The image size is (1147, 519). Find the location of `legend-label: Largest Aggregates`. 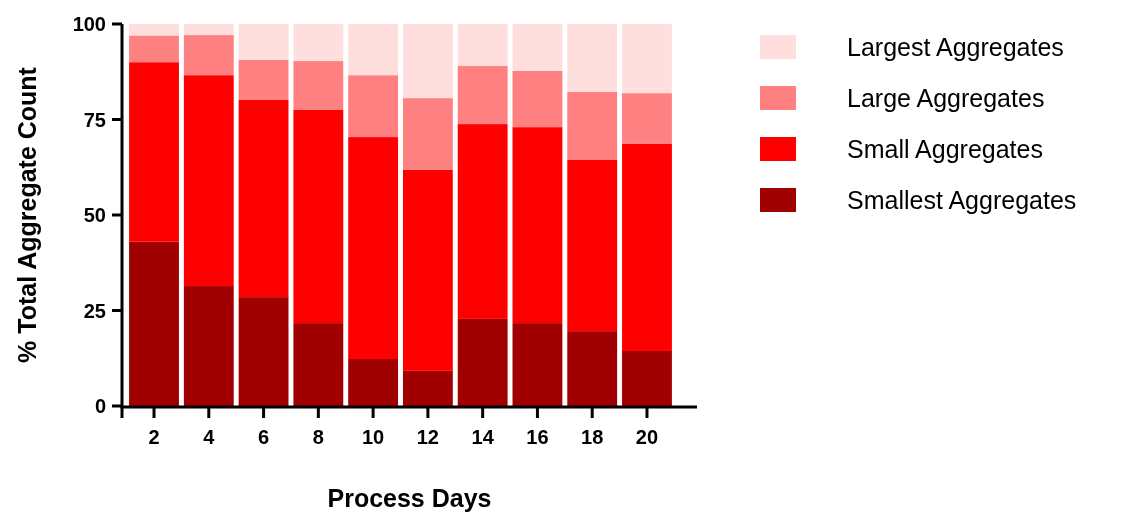

legend-label: Largest Aggregates is located at coordinates (955, 46).